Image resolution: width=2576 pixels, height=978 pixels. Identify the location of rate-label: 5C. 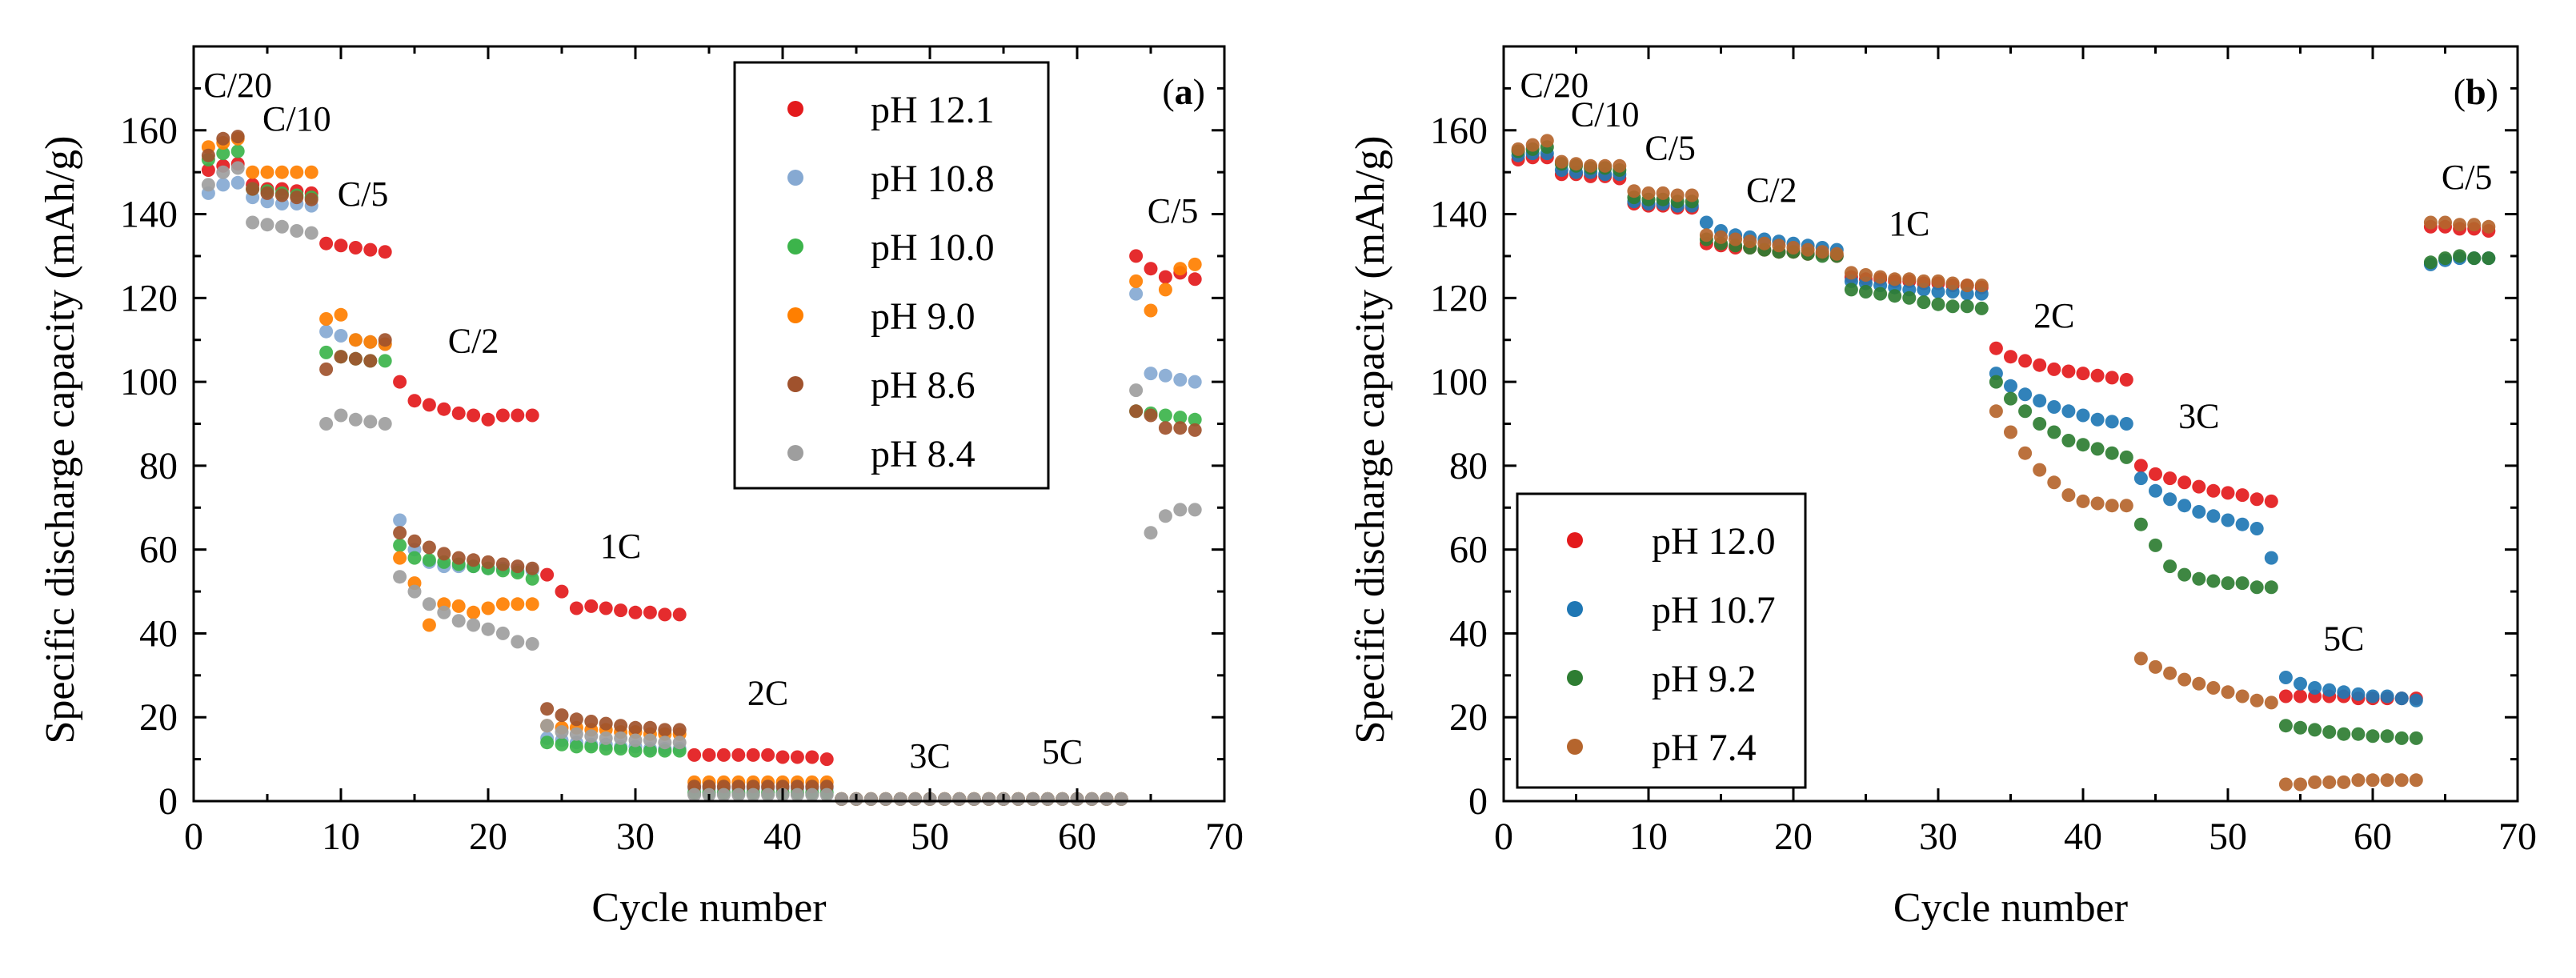
(1062, 752).